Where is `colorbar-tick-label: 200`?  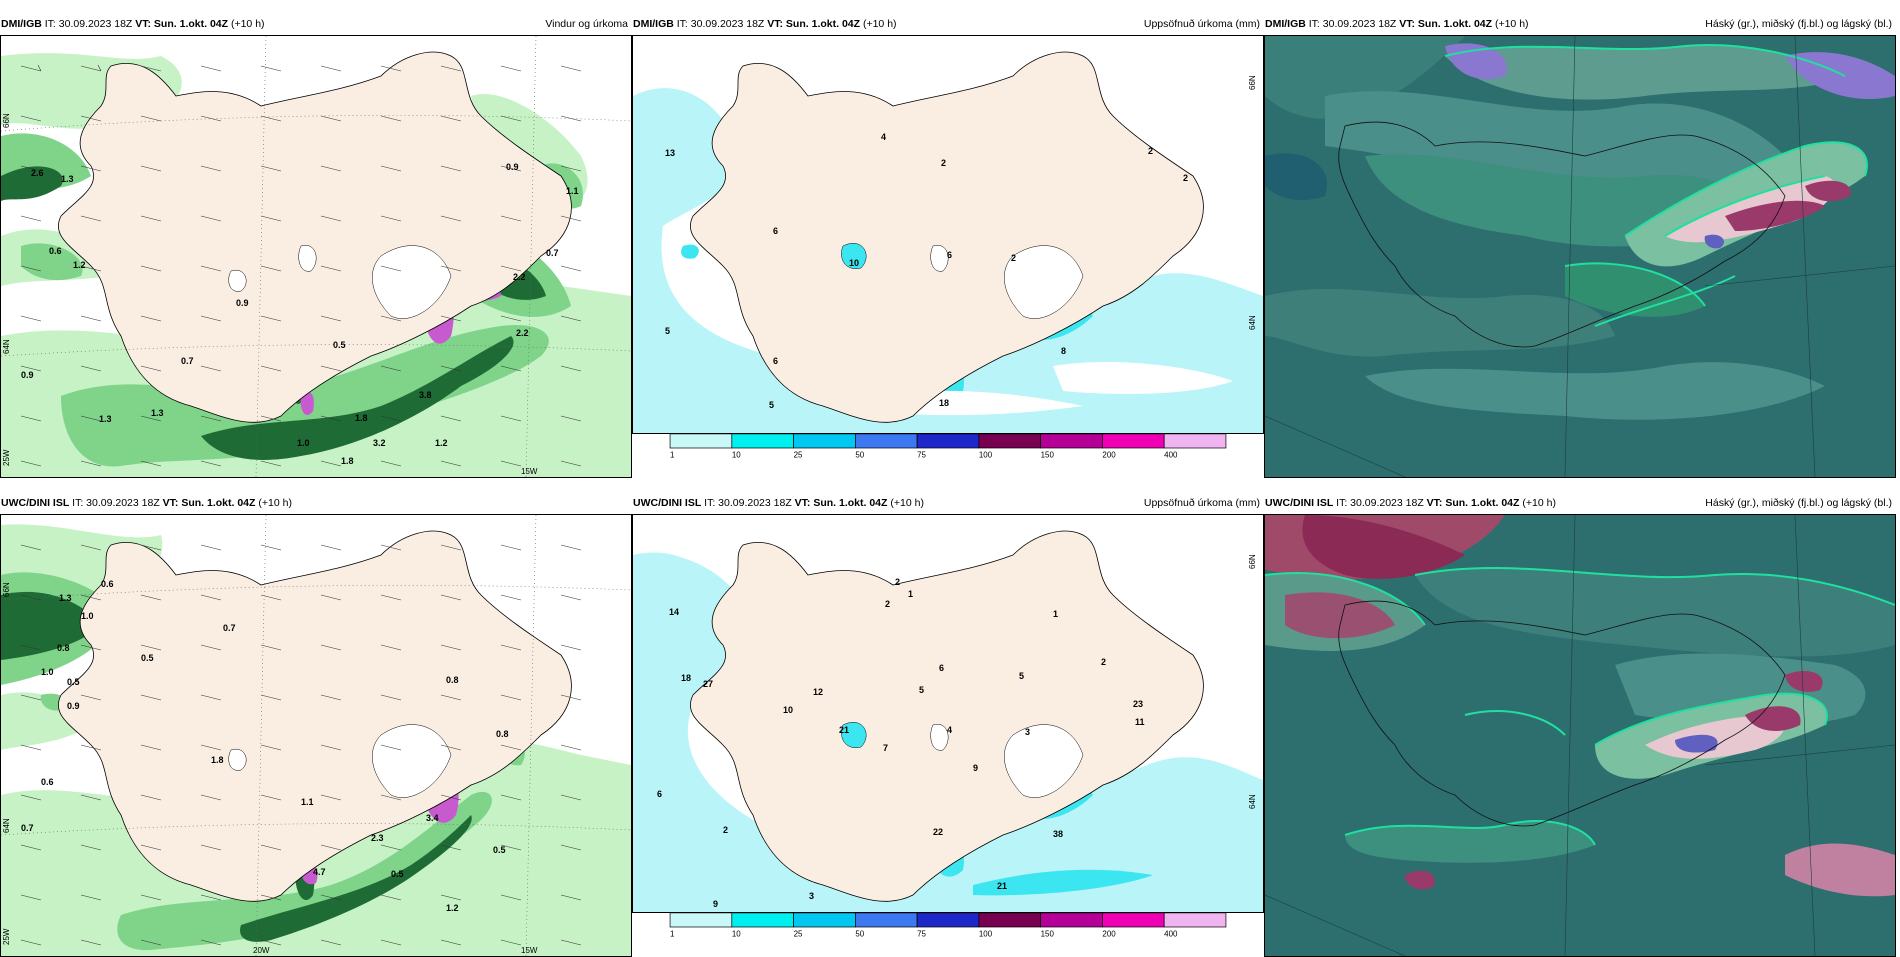
colorbar-tick-label: 200 is located at coordinates (1109, 455).